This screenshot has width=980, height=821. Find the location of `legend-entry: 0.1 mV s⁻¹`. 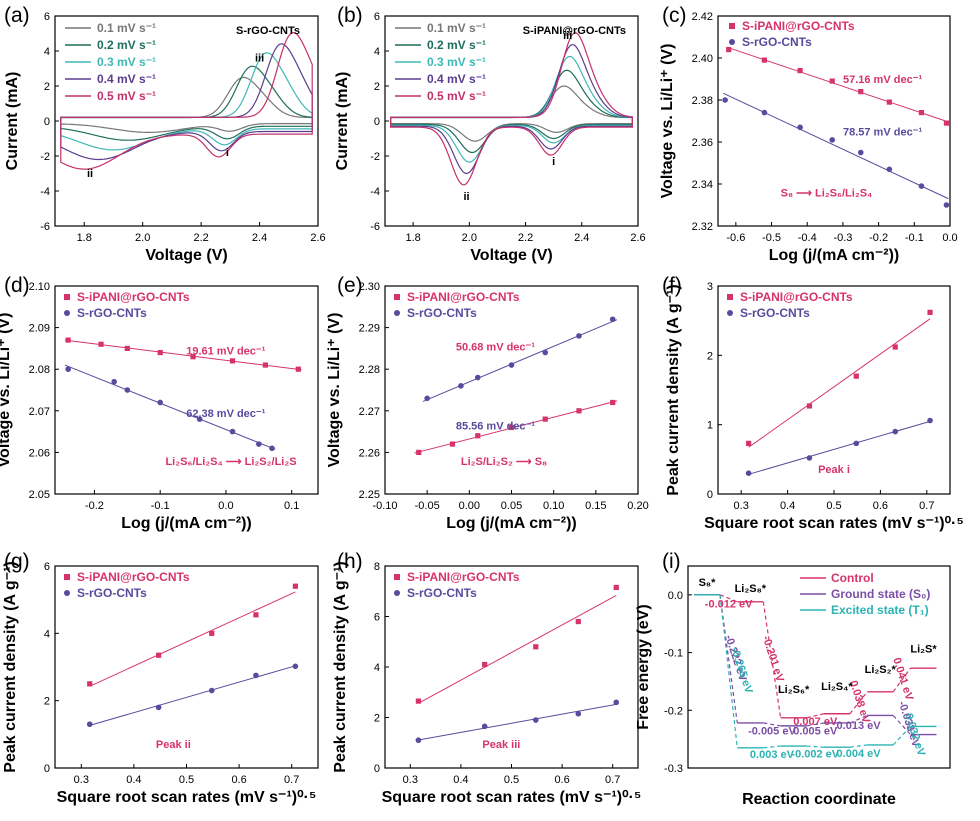

legend-entry: 0.1 mV s⁻¹ is located at coordinates (126, 28).